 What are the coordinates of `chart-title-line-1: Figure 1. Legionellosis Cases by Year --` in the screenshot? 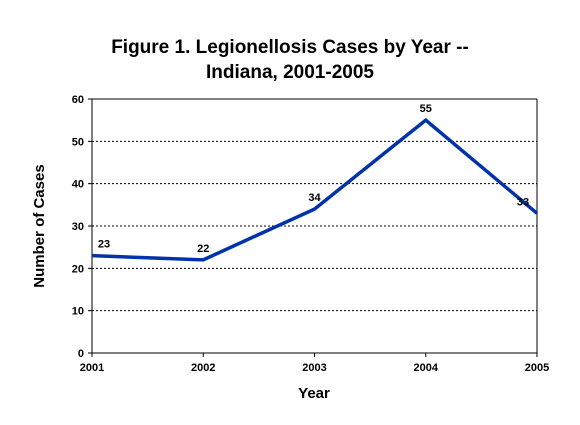 It's located at (290, 47).